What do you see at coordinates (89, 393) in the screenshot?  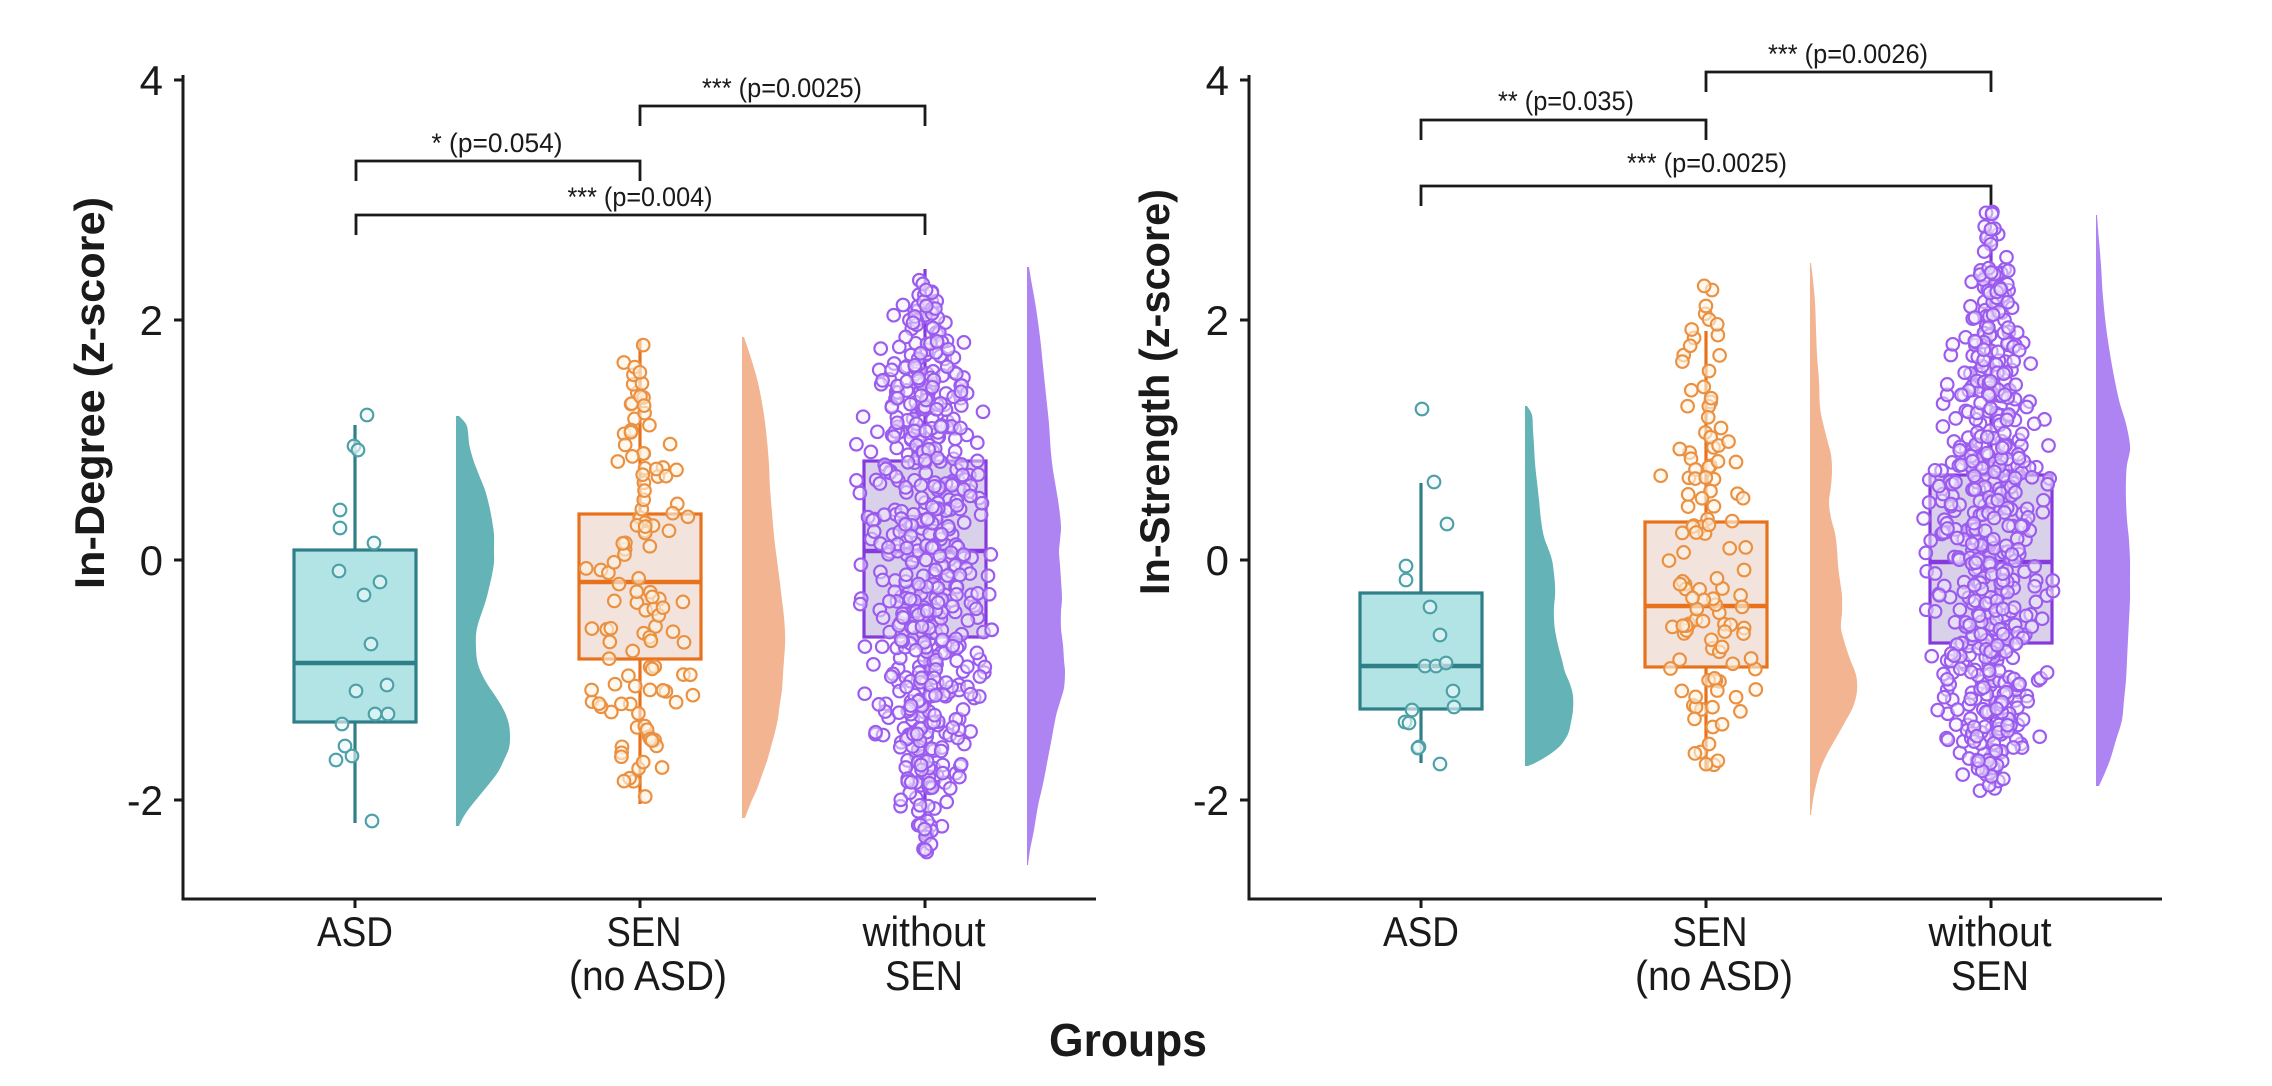 I see `svg-text: In-Degree (z-score)` at bounding box center [89, 393].